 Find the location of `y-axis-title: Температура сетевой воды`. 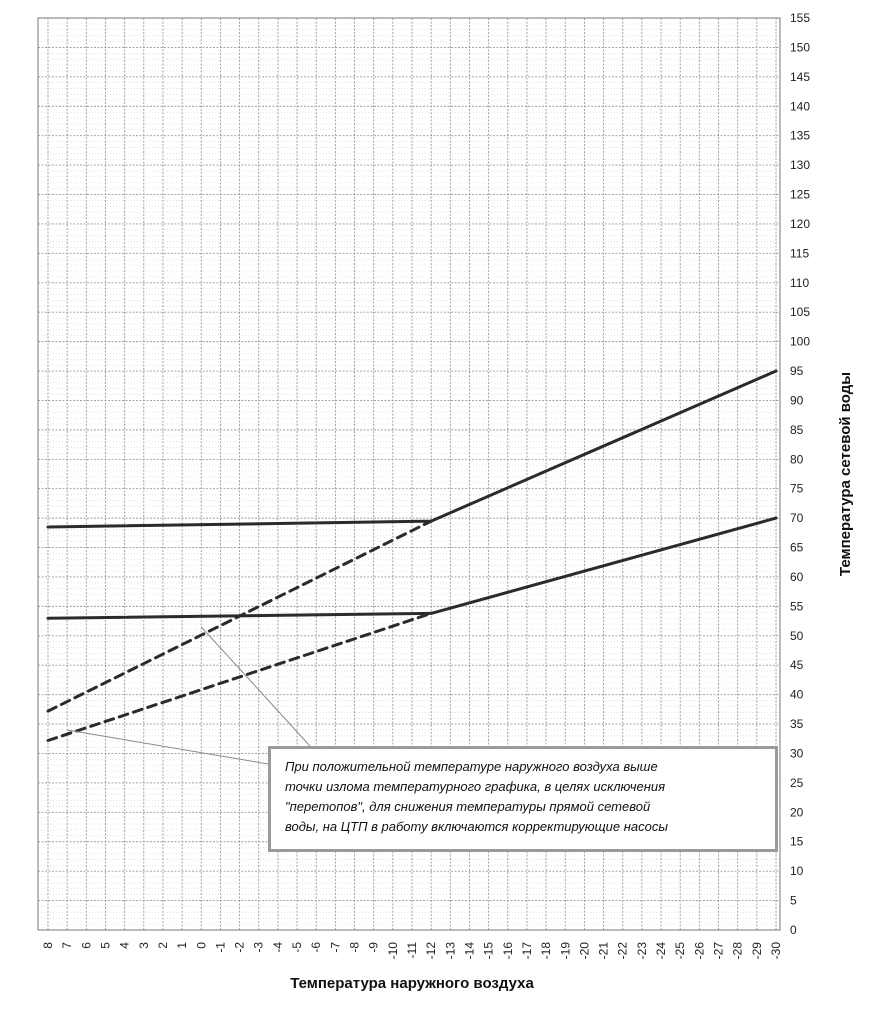

y-axis-title: Температура сетевой воды is located at coordinates (845, 474).